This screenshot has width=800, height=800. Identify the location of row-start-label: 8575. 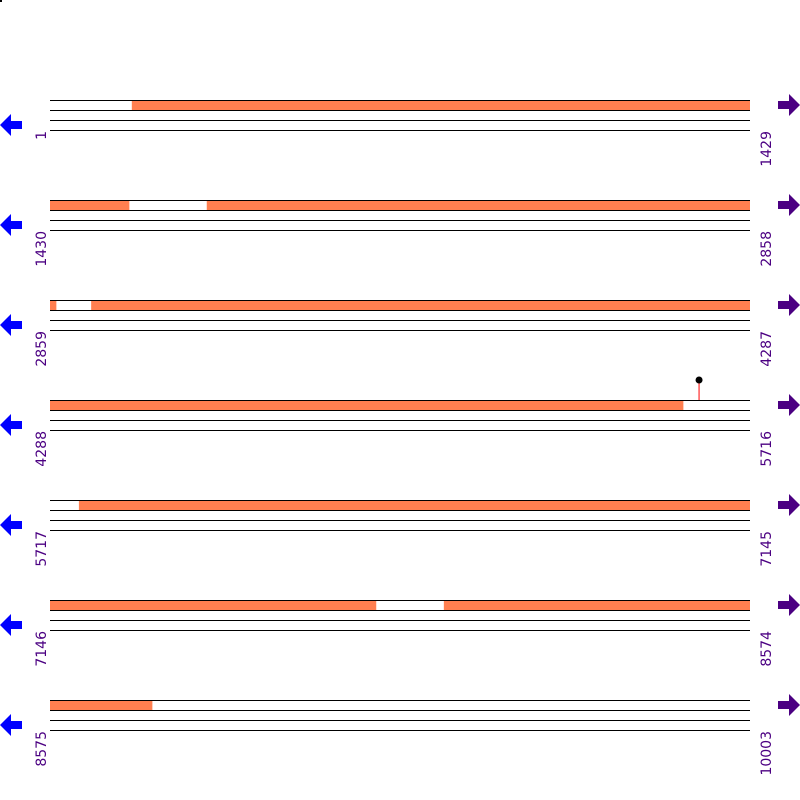
(42, 749).